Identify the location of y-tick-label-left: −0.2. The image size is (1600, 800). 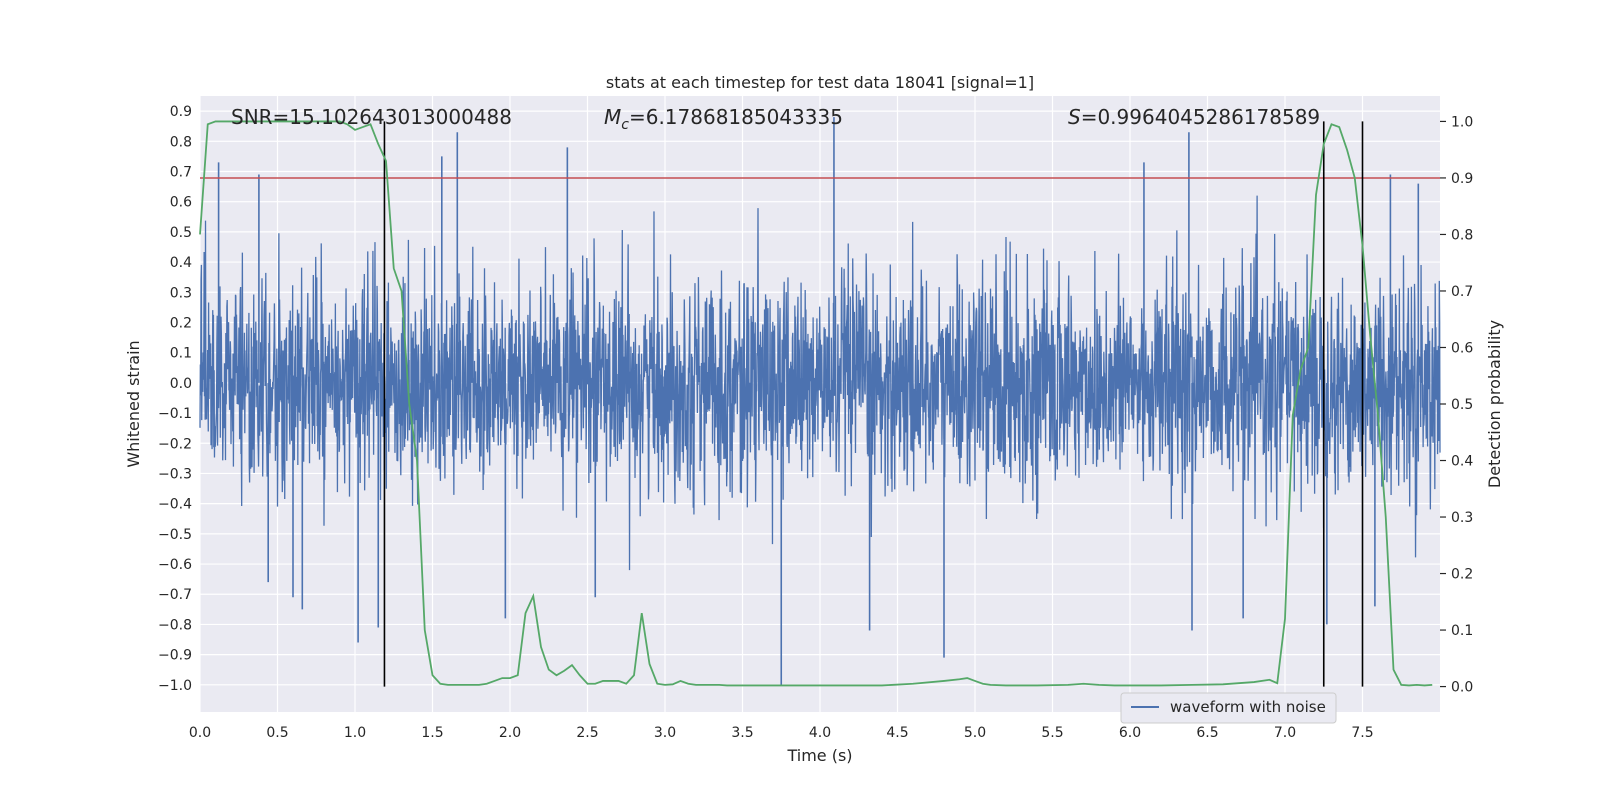
(175, 444).